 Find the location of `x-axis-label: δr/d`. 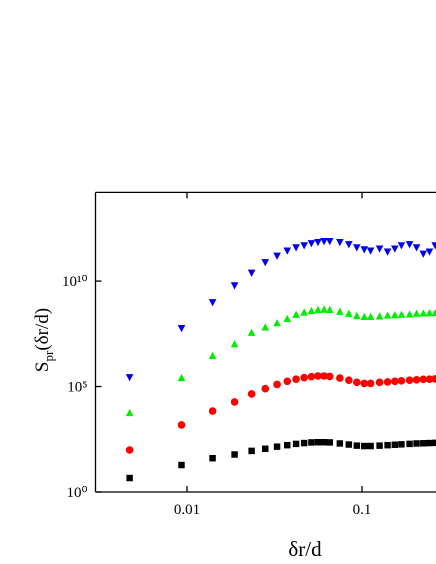

x-axis-label: δr/d is located at coordinates (305, 549).